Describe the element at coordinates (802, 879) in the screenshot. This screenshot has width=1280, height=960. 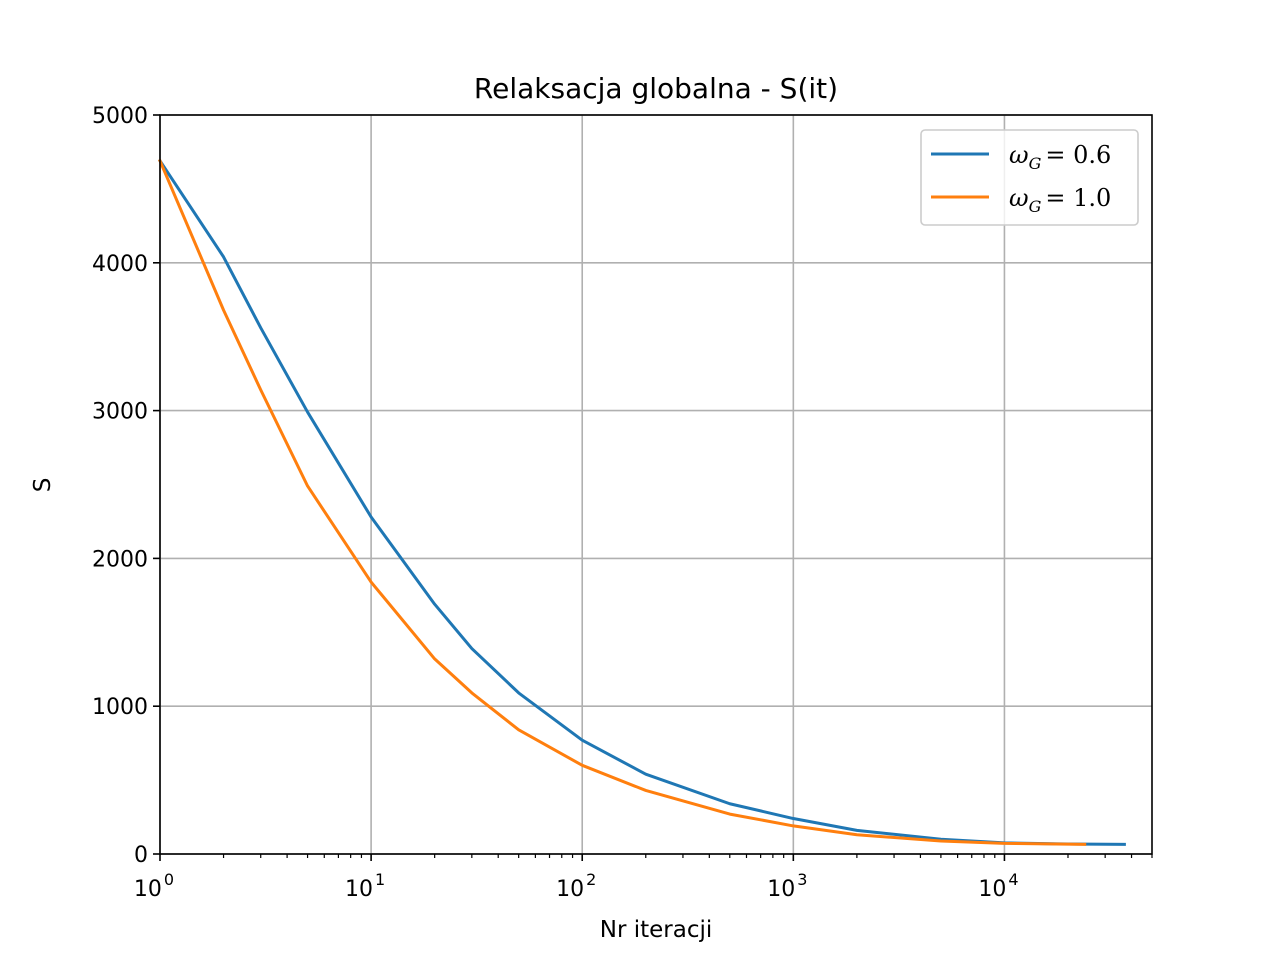
I see `x-tick-exponent: 3` at that location.